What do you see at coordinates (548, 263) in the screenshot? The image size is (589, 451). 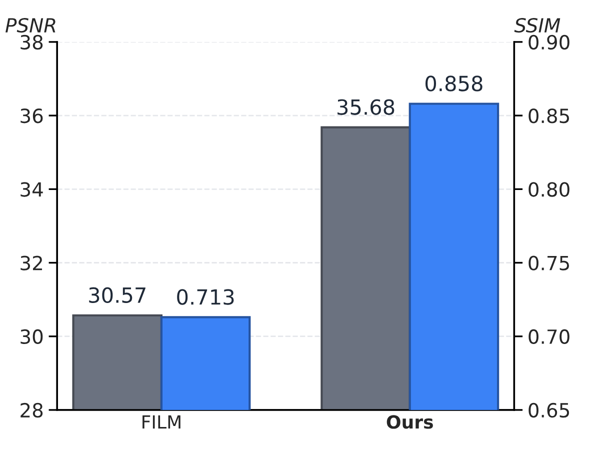 I see `y2-tick-label: 0.75` at bounding box center [548, 263].